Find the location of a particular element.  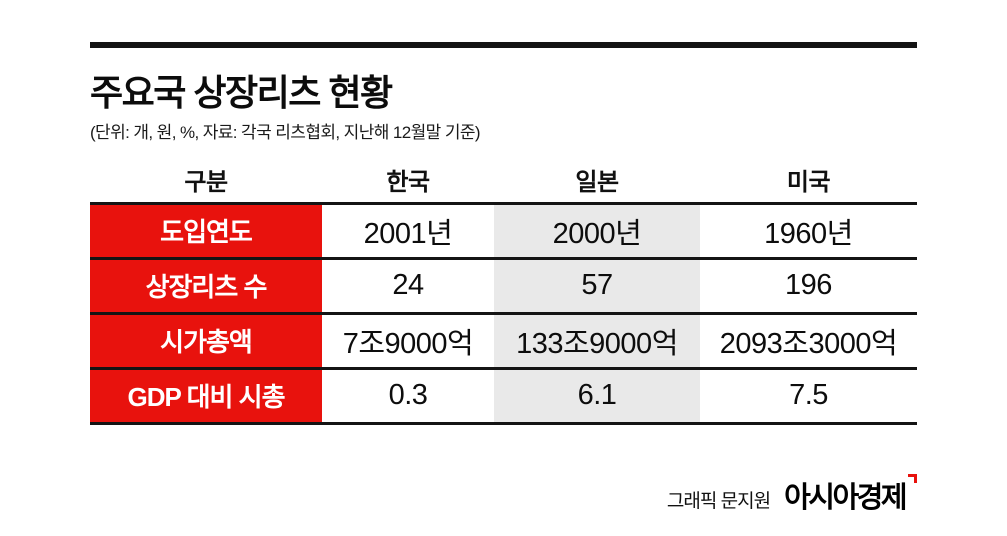

row-label-listed-count: 상장리츠 수 is located at coordinates (206, 285).